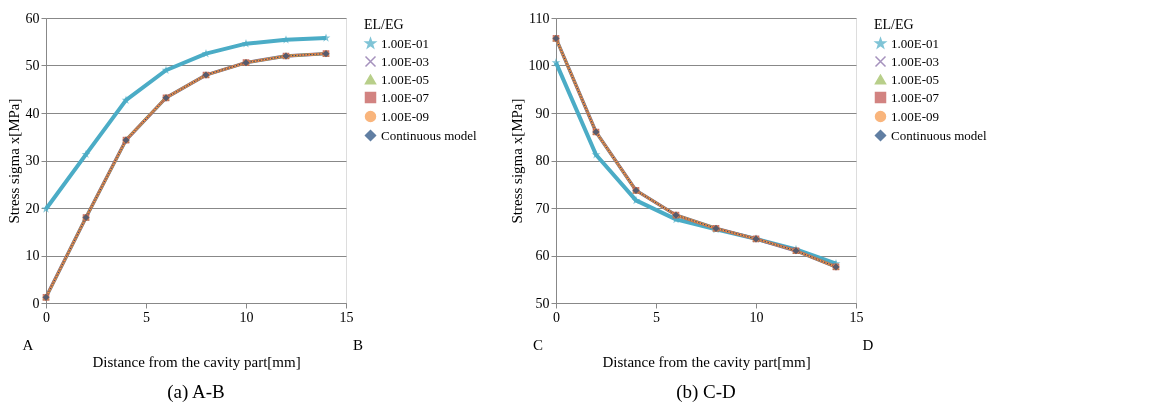 The height and width of the screenshot is (414, 1169). What do you see at coordinates (542, 208) in the screenshot?
I see `y-tick-label: 70` at bounding box center [542, 208].